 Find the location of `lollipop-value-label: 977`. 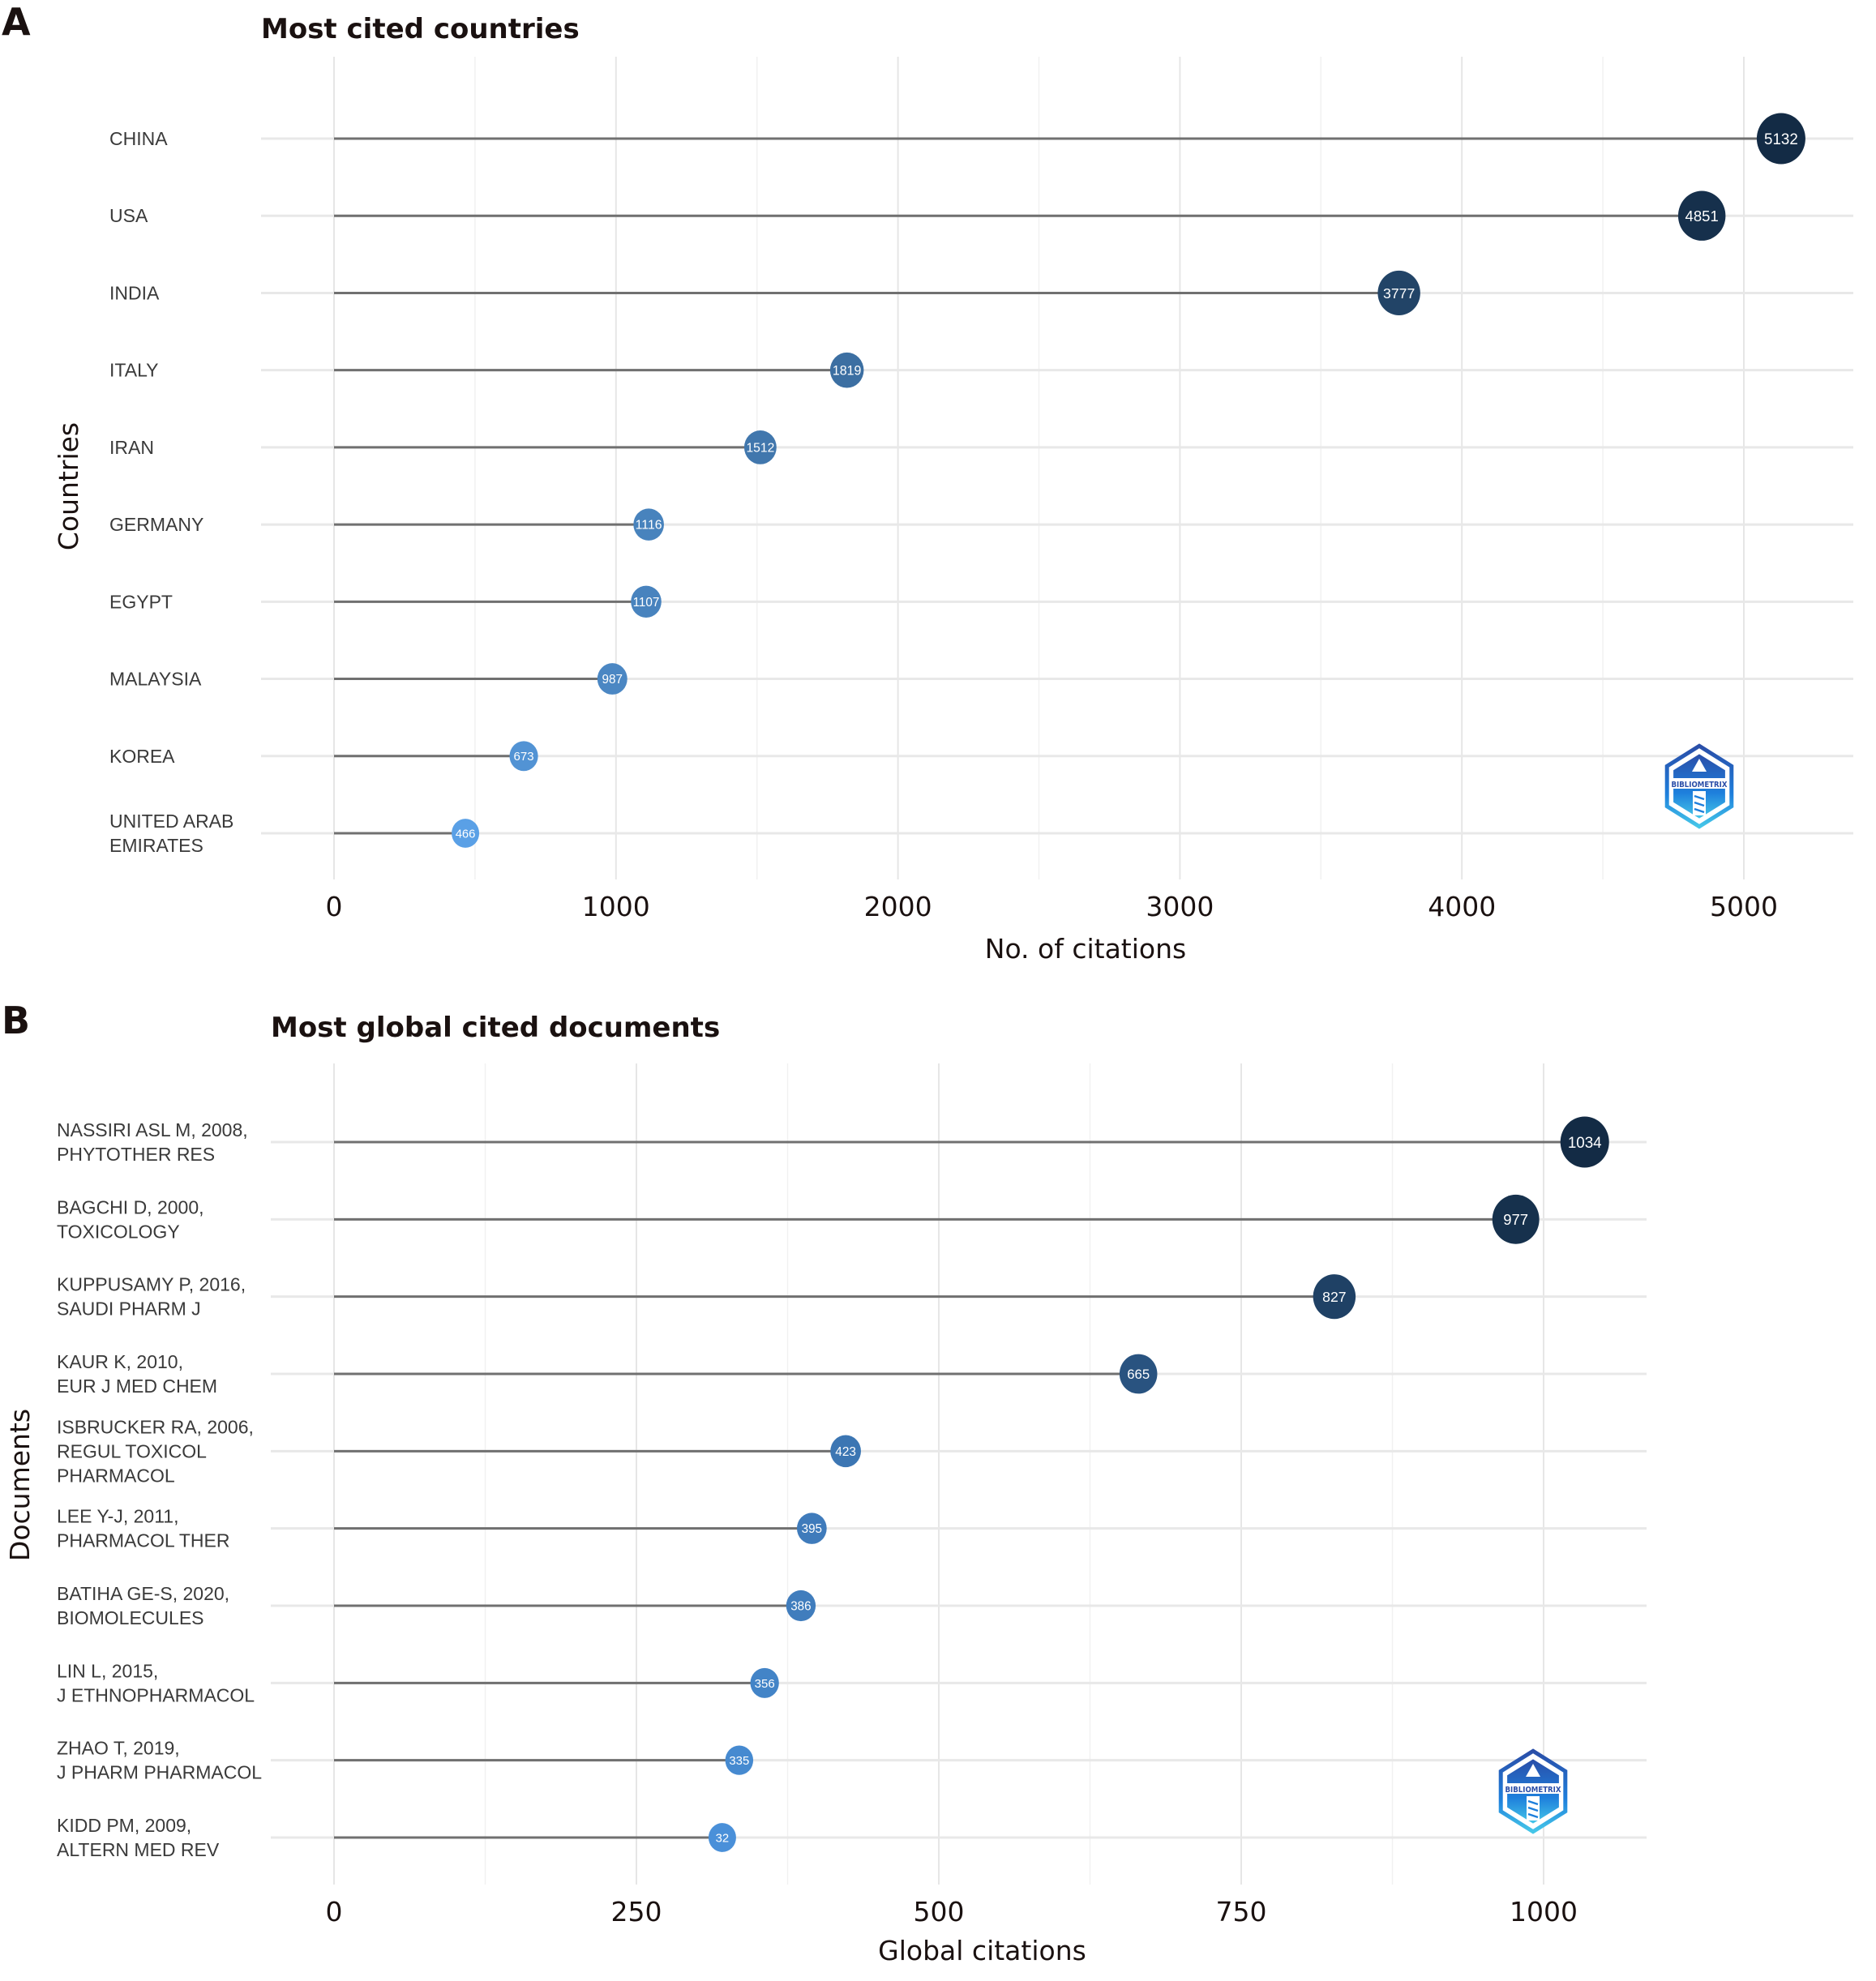

lollipop-value-label: 977 is located at coordinates (1515, 1219).